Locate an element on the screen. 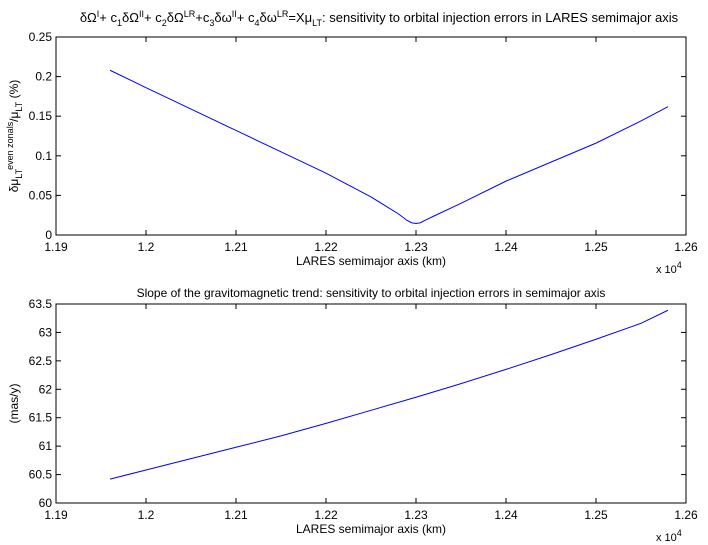 The width and height of the screenshot is (708, 545). y-tick-label: 0.1 is located at coordinates (43, 156).